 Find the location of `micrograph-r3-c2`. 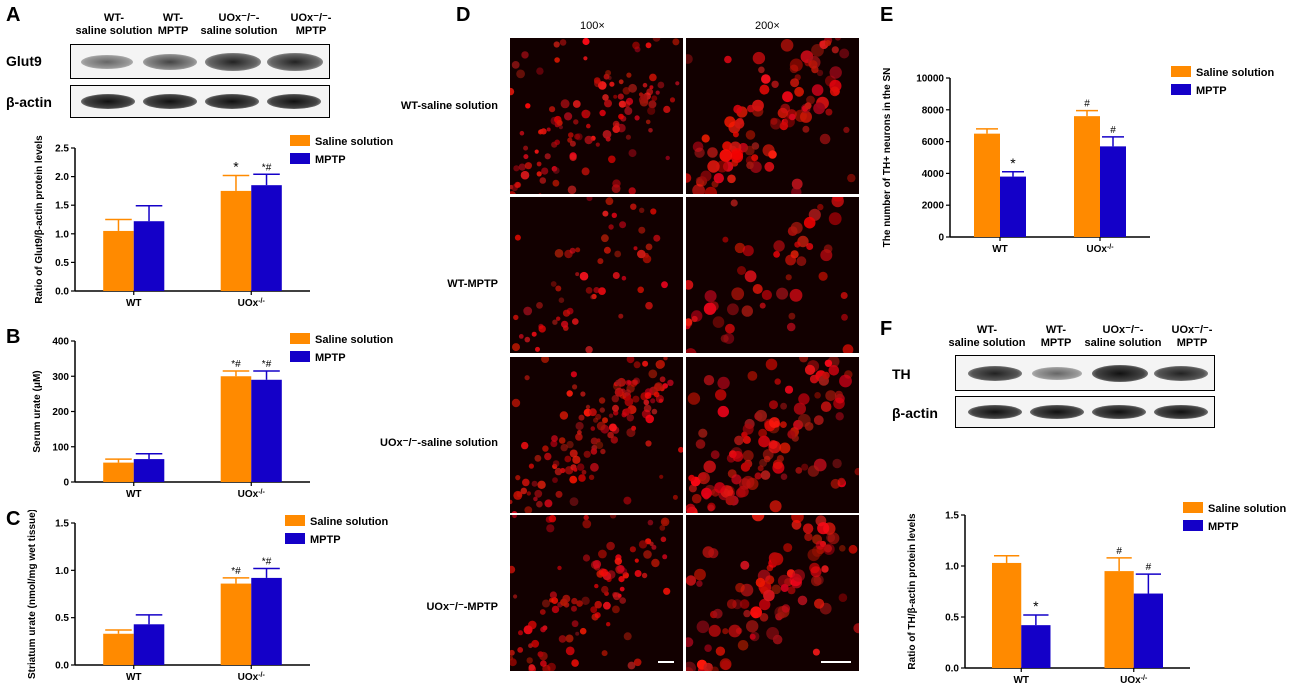

micrograph-r3-c2 is located at coordinates (772, 435).